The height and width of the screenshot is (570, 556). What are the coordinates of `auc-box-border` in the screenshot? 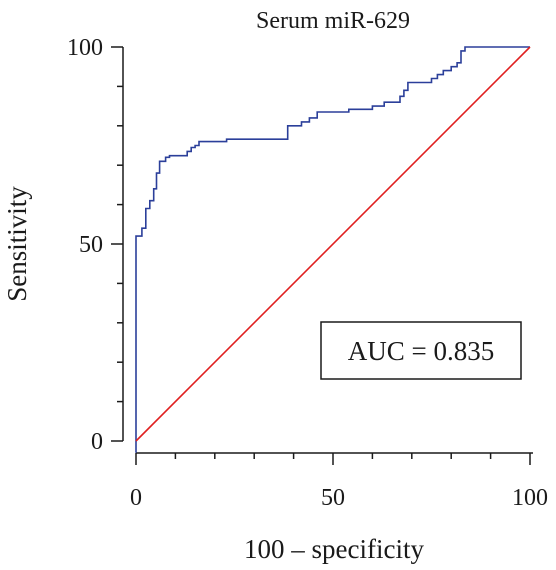 It's located at (421, 350).